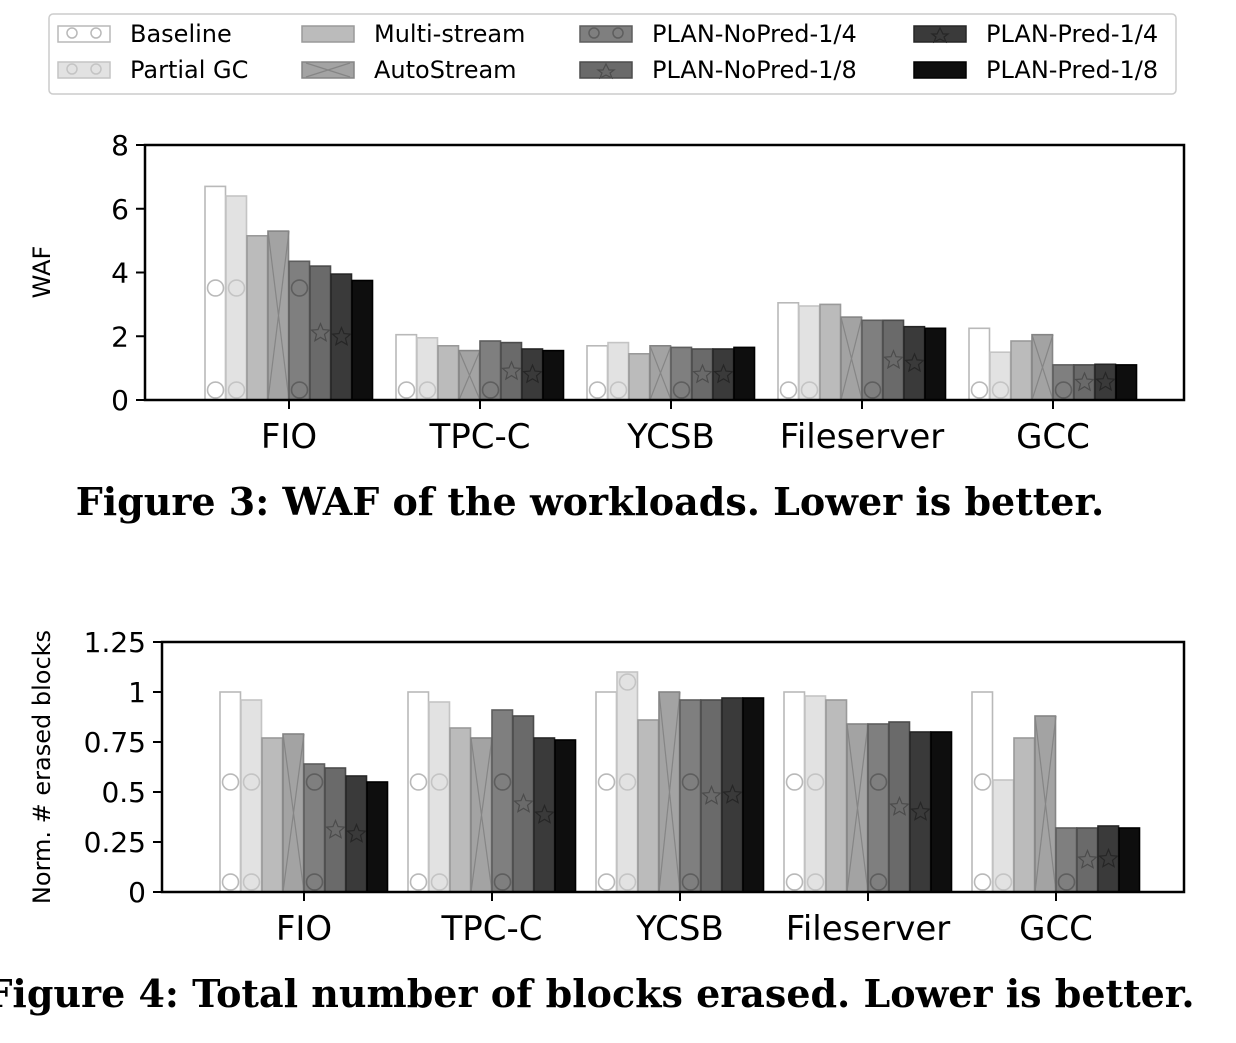 This screenshot has width=1236, height=1043. Describe the element at coordinates (257, 318) in the screenshot. I see `bar-fio-multi-stream` at that location.